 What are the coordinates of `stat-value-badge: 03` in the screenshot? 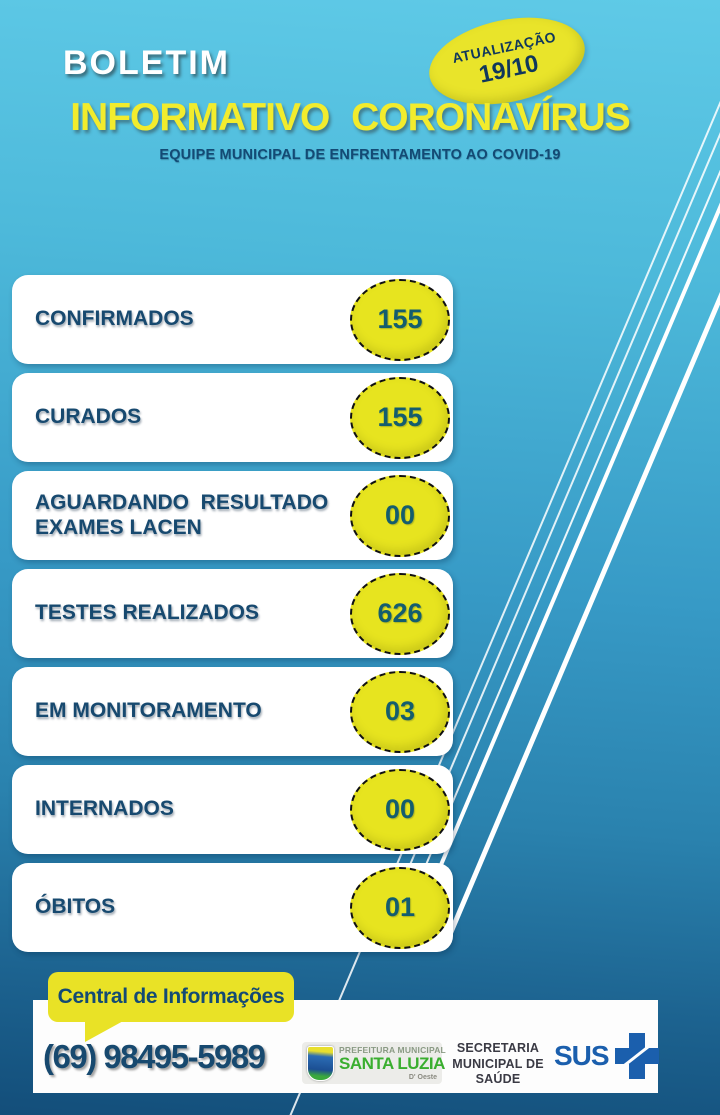 It's located at (400, 711).